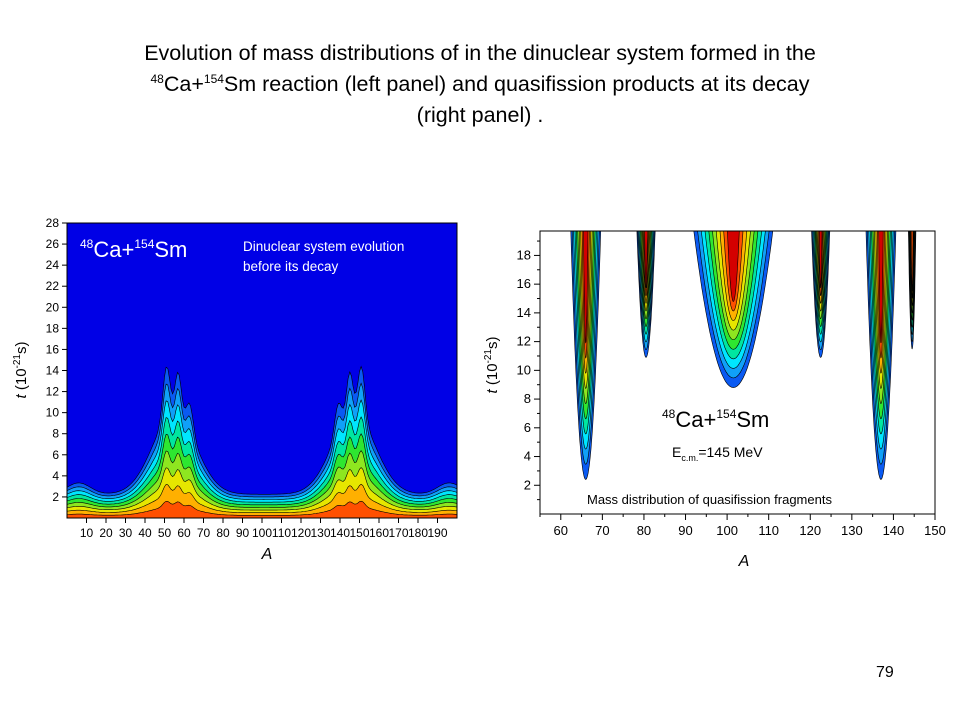 The height and width of the screenshot is (720, 960). Describe the element at coordinates (437, 533) in the screenshot. I see `l-x-tick-label: 190` at that location.